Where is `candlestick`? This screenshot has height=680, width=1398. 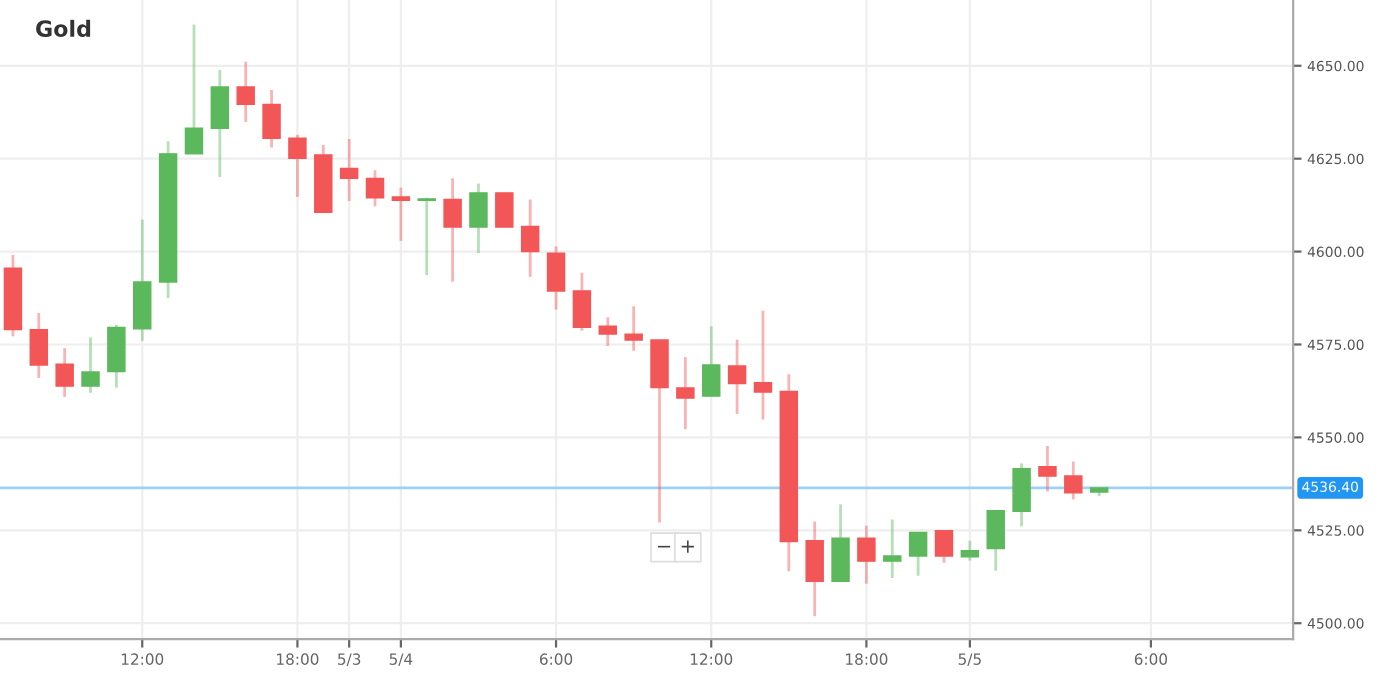
candlestick is located at coordinates (504, 210).